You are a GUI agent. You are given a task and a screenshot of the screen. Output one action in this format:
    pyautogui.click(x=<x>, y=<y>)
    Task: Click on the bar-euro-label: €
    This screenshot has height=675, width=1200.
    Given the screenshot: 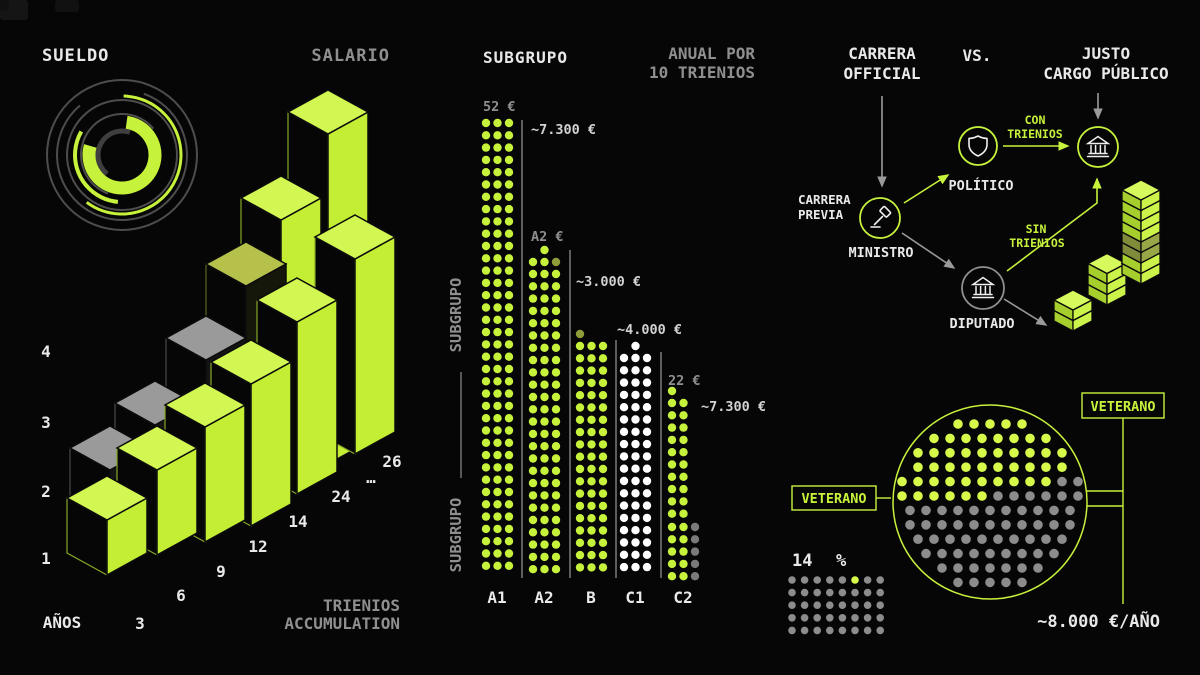 What is the action you would take?
    pyautogui.click(x=5, y=4)
    